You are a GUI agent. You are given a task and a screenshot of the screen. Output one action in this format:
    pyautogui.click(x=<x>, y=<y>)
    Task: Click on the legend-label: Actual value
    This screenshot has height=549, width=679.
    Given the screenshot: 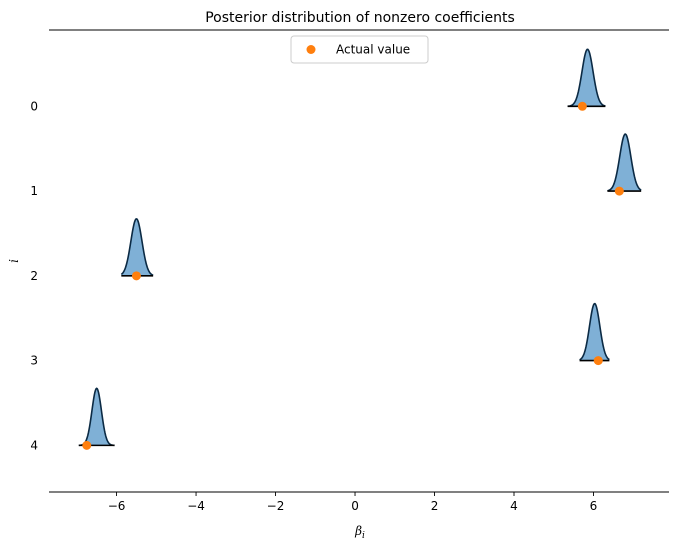 What is the action you would take?
    pyautogui.click(x=373, y=50)
    